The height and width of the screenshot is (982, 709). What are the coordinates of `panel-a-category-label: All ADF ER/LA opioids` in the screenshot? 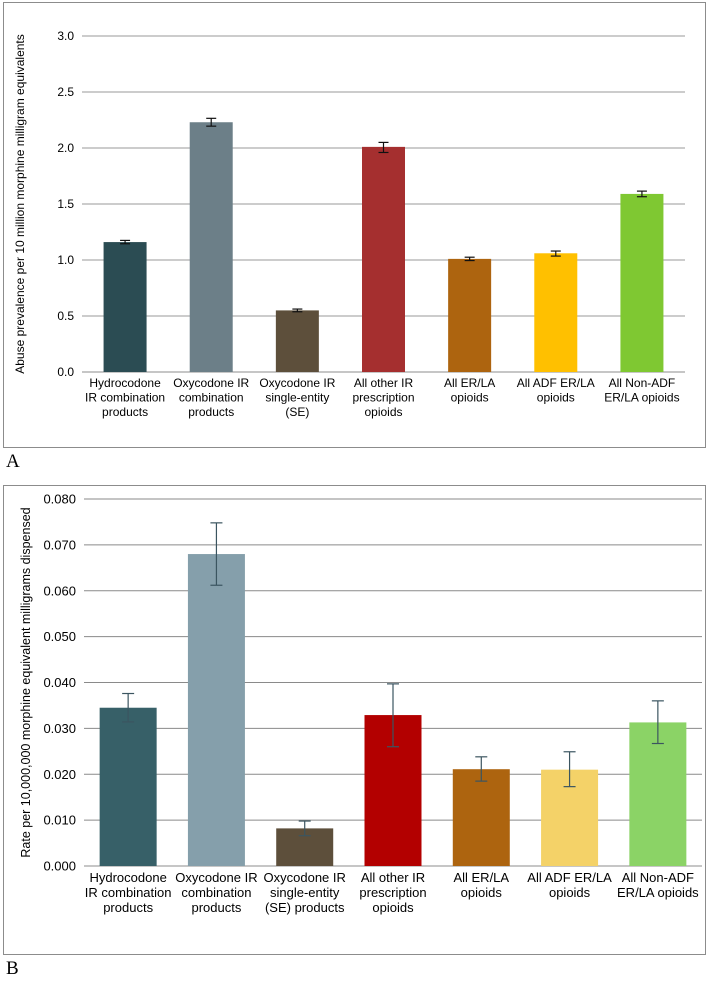 It's located at (556, 390).